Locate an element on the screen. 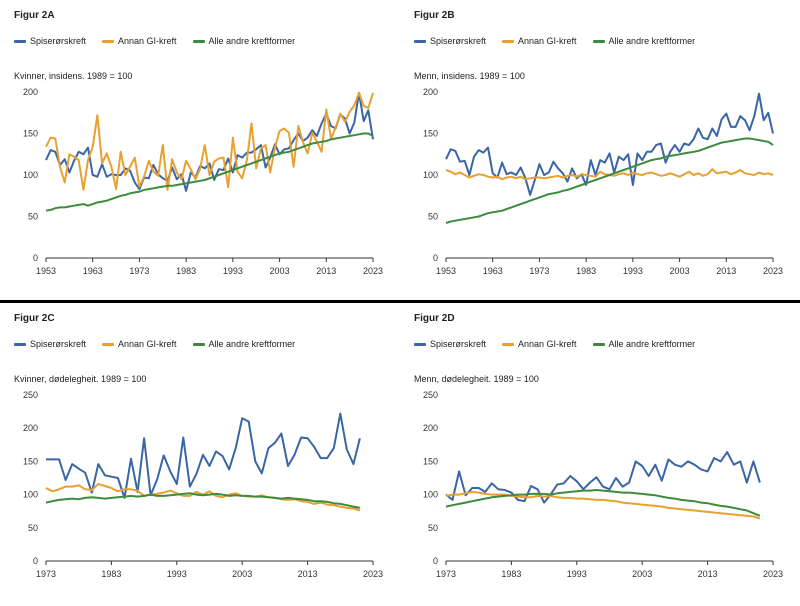 Image resolution: width=800 pixels, height=606 pixels. series-line-annen is located at coordinates (603, 505).